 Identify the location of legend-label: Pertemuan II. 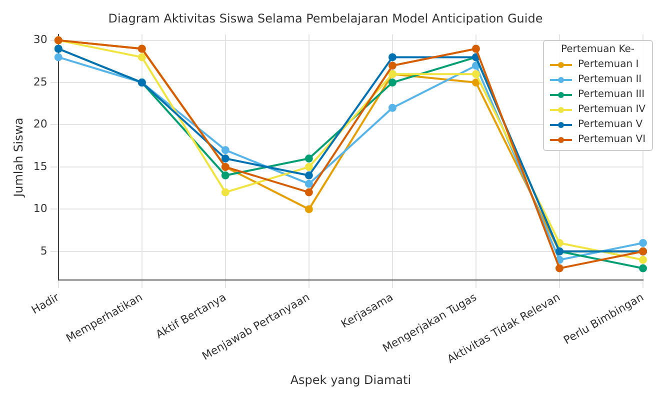
(610, 80).